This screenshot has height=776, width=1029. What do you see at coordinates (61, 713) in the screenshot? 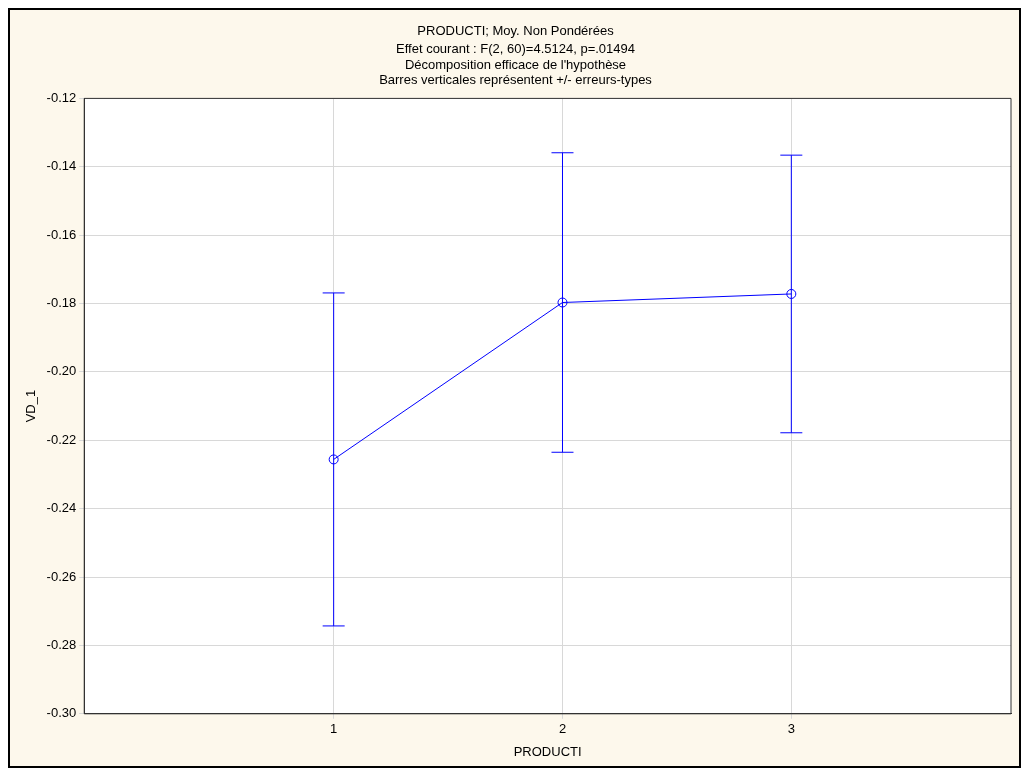
I see `y-tick-label: -0.30` at bounding box center [61, 713].